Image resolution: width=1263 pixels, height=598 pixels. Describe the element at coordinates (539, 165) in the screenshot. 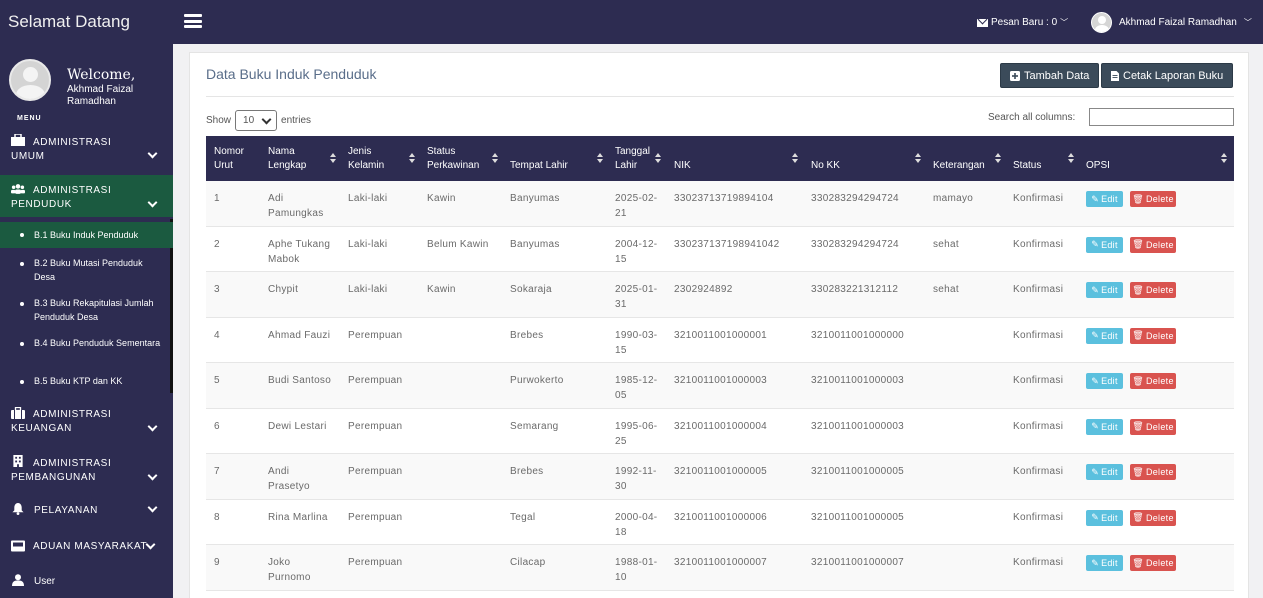

I see `column-header-tempat-lahir: Tempat Lahir` at that location.